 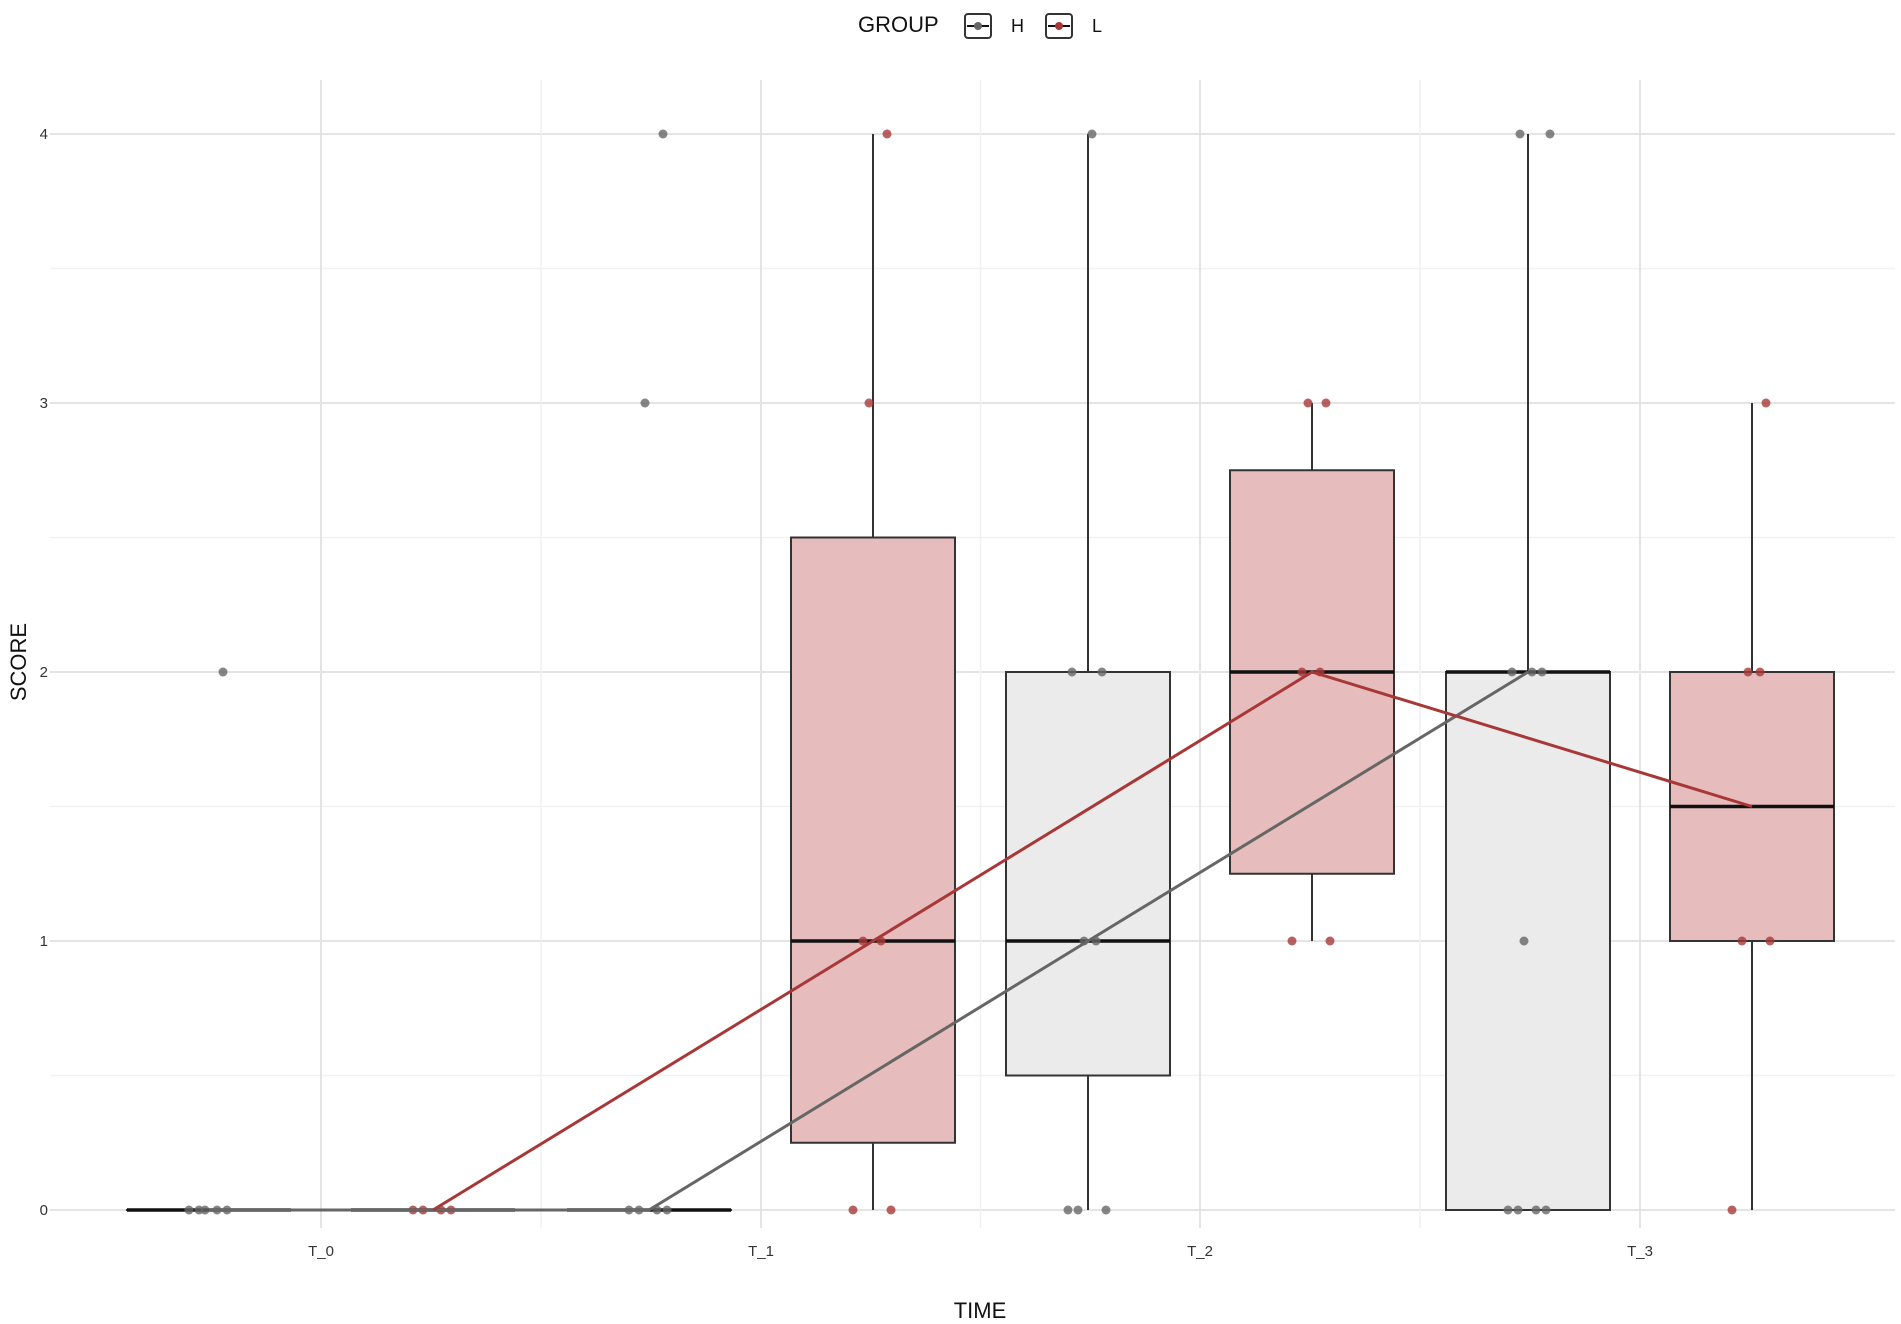 What do you see at coordinates (994, 26) in the screenshot?
I see `legend-entry-H: H` at bounding box center [994, 26].